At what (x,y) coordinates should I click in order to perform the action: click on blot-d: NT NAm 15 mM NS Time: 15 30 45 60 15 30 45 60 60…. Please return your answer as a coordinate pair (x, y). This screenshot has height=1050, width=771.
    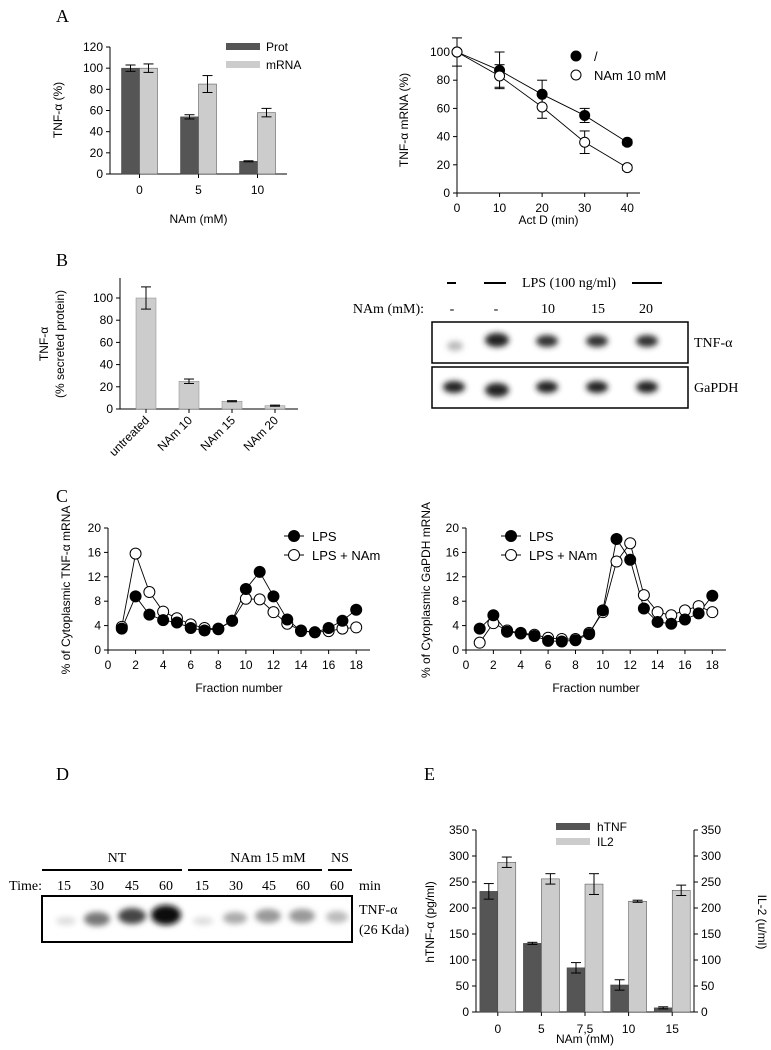
    Looking at the image, I should click on (209, 897).